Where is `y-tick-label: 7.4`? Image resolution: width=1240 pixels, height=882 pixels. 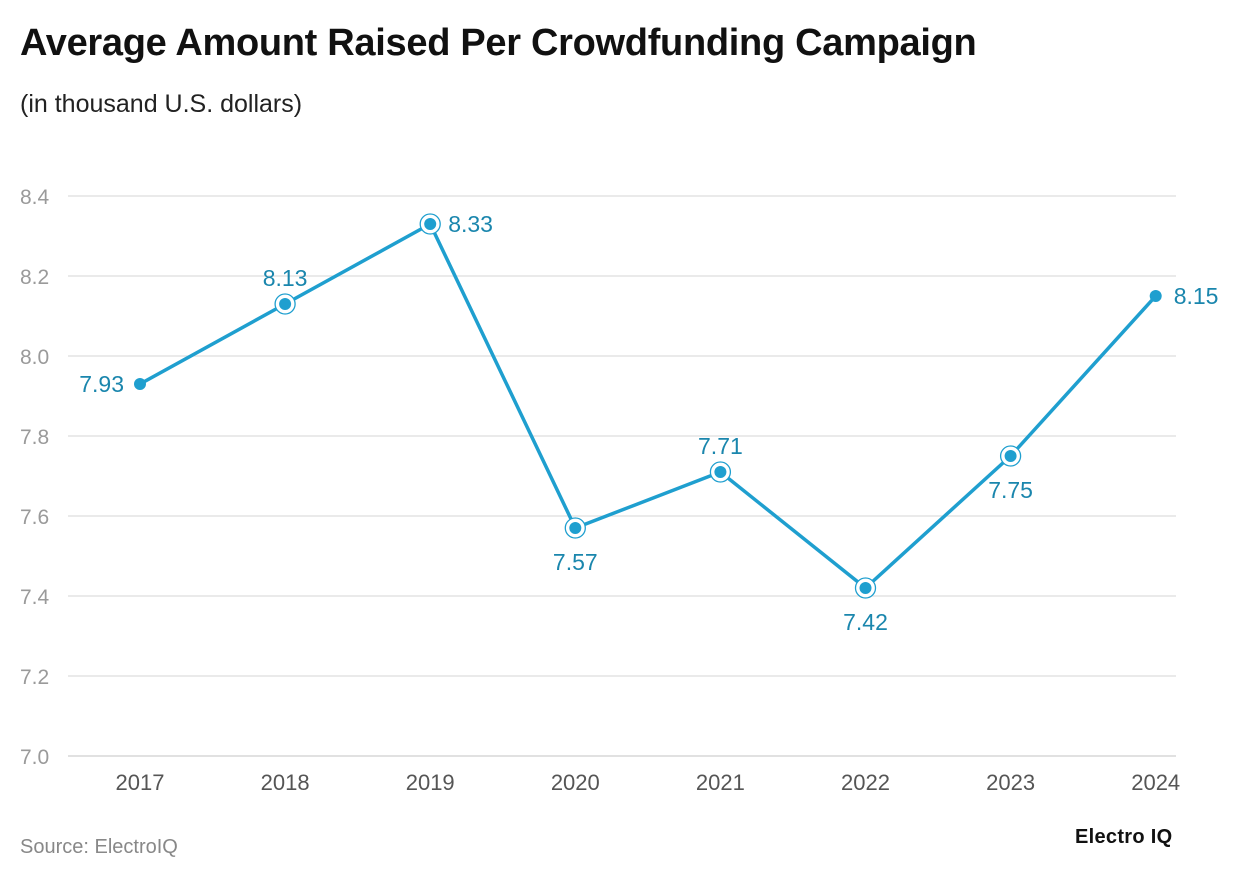 y-tick-label: 7.4 is located at coordinates (35, 597).